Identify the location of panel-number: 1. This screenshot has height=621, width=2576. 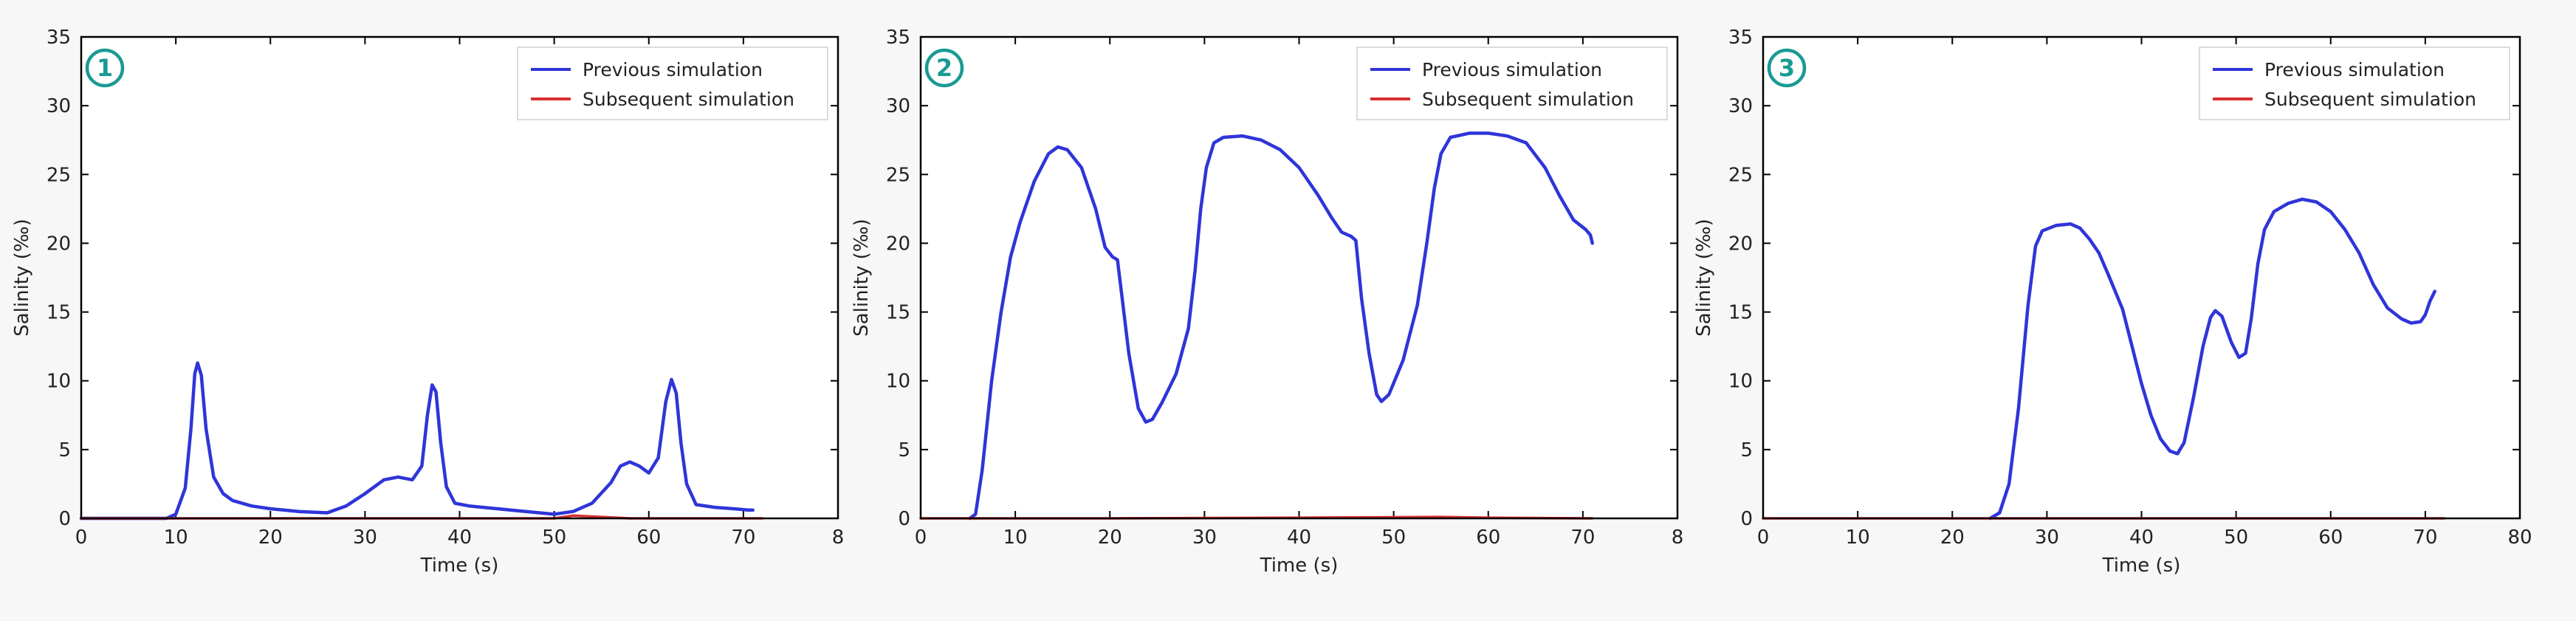
(105, 68).